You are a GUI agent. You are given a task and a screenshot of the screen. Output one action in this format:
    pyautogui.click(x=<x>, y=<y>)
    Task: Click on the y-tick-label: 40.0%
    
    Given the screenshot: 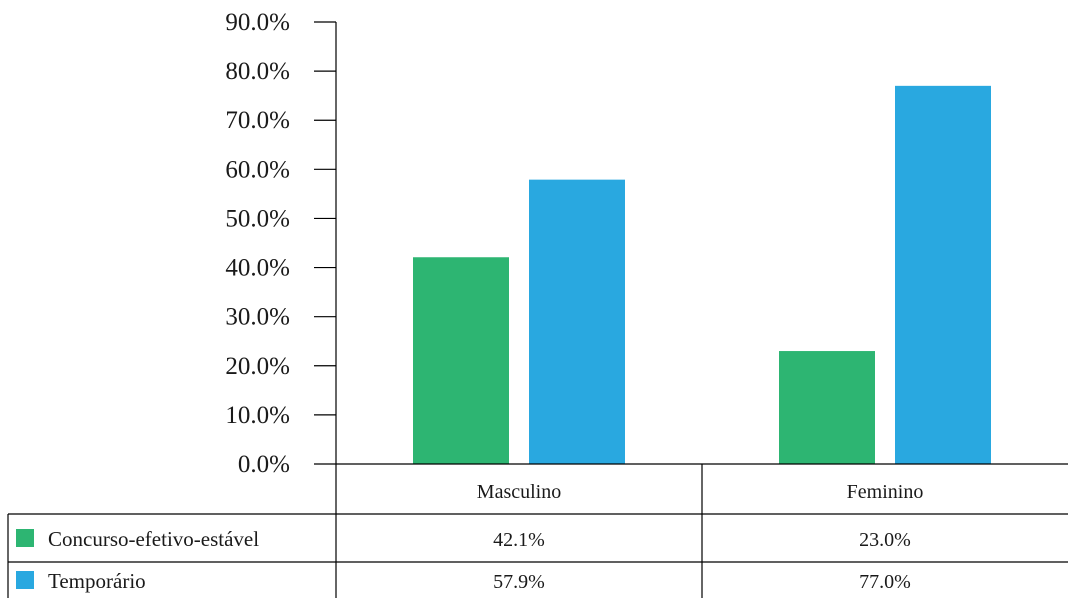 What is the action you would take?
    pyautogui.click(x=257, y=268)
    